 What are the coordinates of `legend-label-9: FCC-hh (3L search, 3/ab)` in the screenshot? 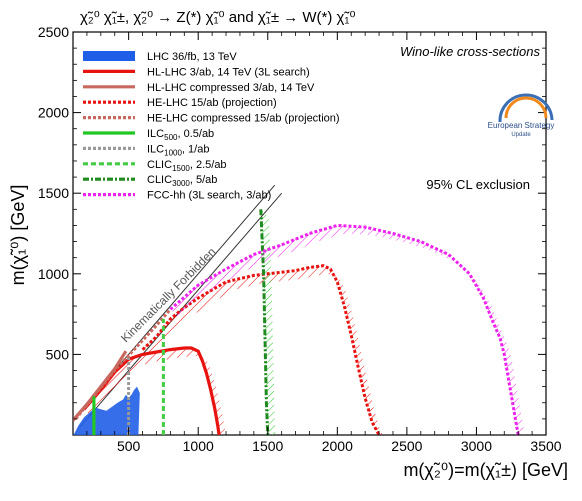 It's located at (209, 196).